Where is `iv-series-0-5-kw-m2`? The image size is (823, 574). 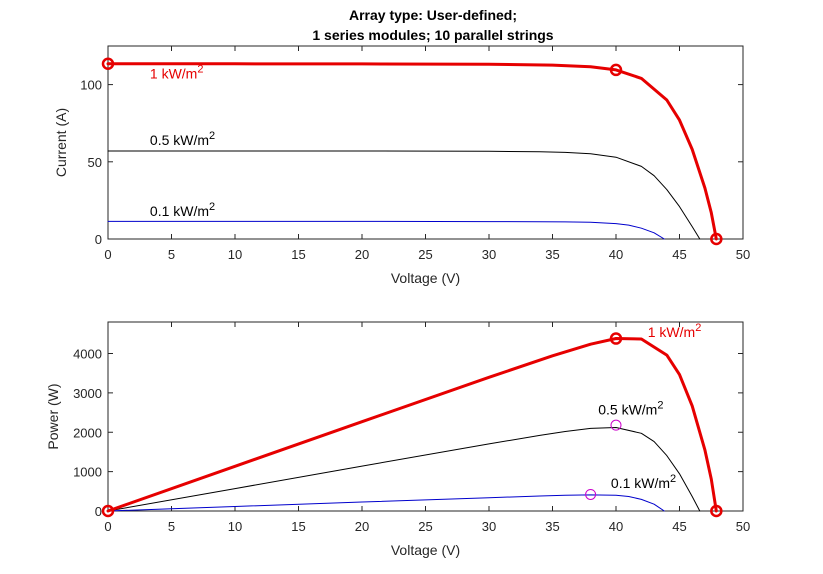
iv-series-0-5-kw-m2 is located at coordinates (404, 195).